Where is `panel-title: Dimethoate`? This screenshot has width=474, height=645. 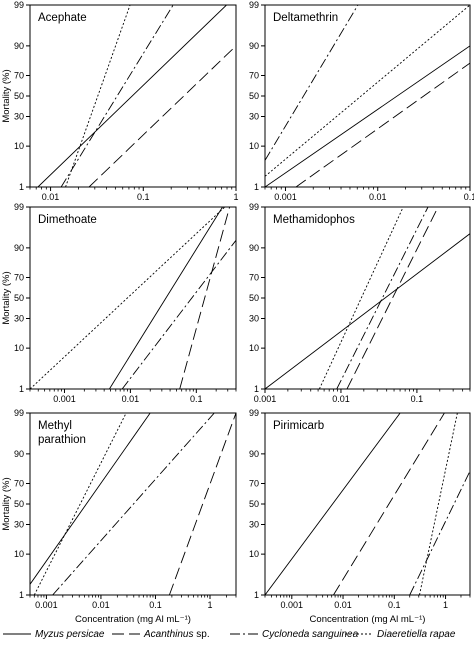 panel-title: Dimethoate is located at coordinates (67, 220).